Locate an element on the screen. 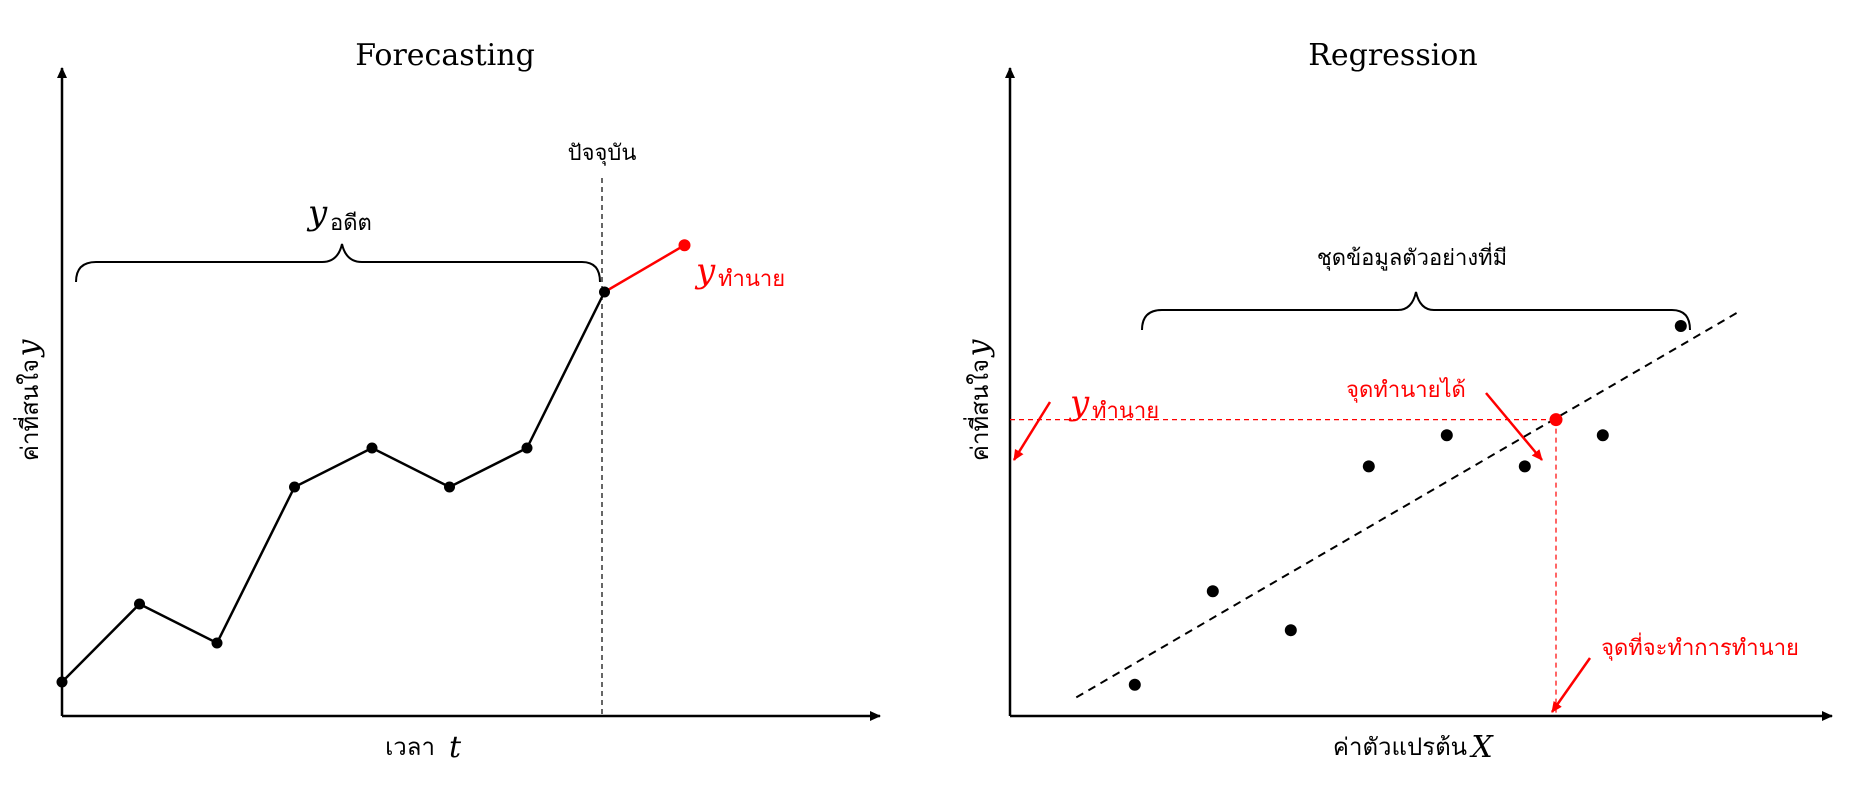 The image size is (1850, 787). forecast-now-label: ปัจจุบัน is located at coordinates (602, 153).